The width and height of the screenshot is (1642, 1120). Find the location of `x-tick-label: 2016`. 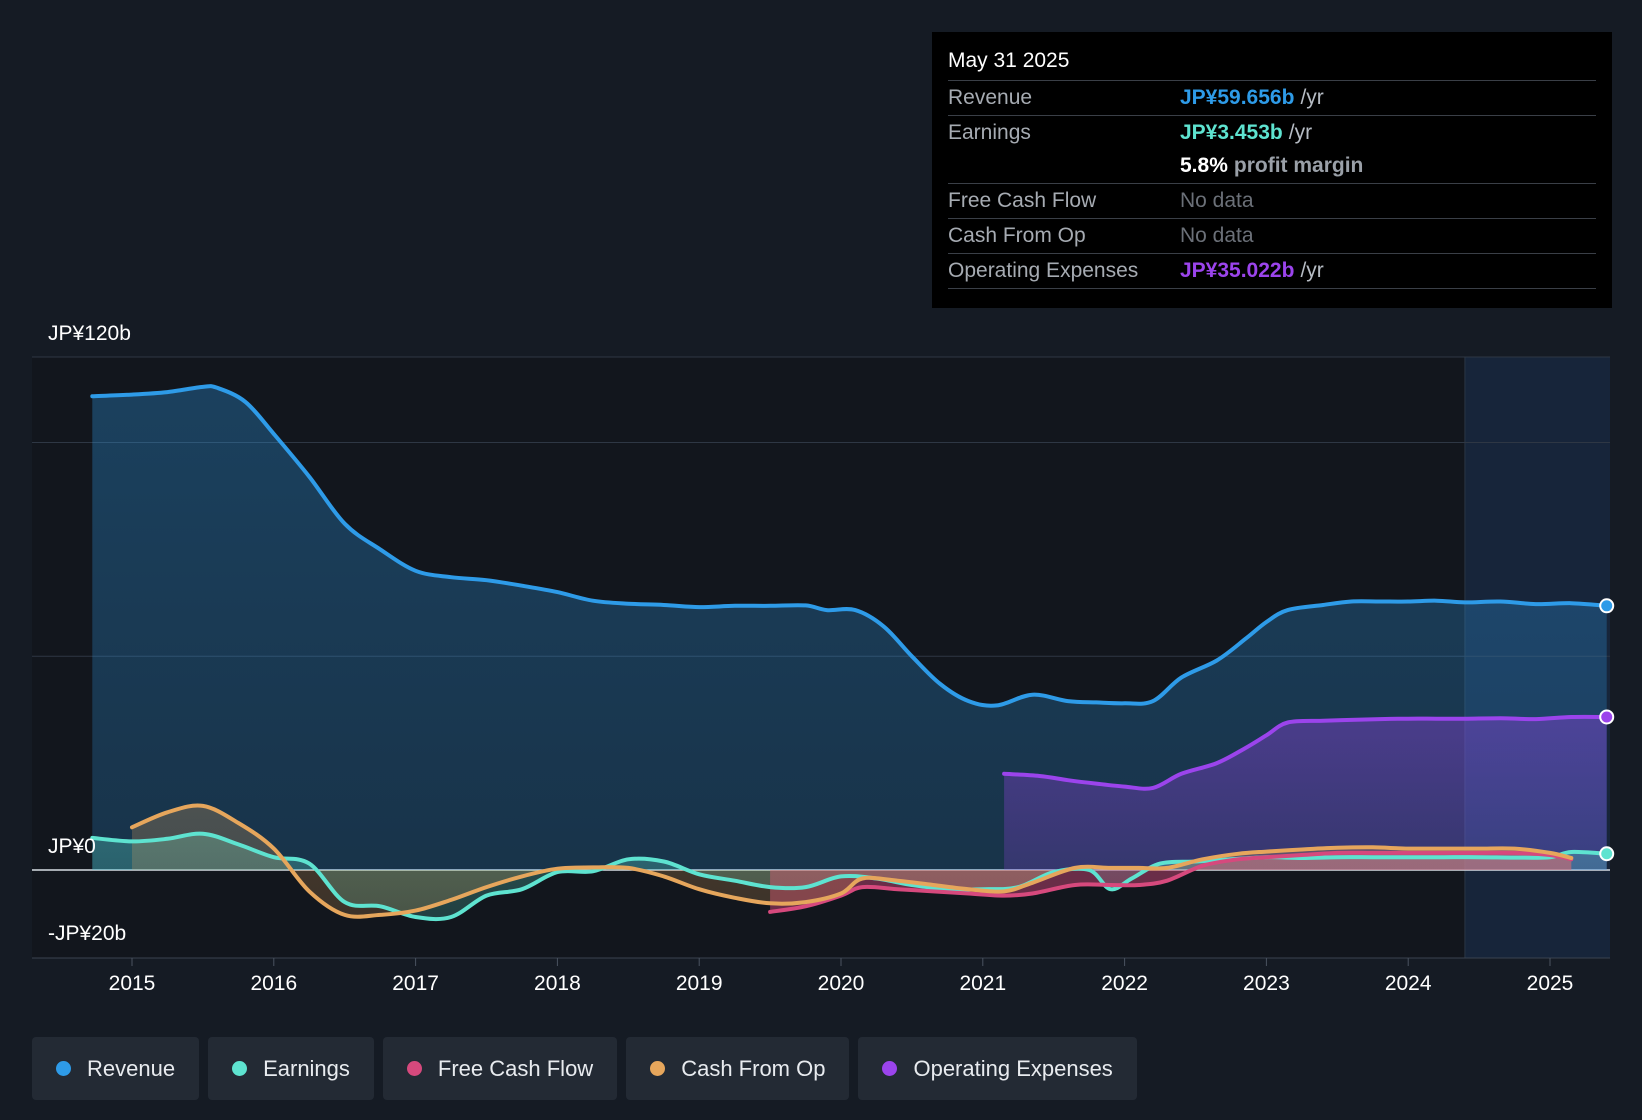

x-tick-label: 2016 is located at coordinates (273, 983).